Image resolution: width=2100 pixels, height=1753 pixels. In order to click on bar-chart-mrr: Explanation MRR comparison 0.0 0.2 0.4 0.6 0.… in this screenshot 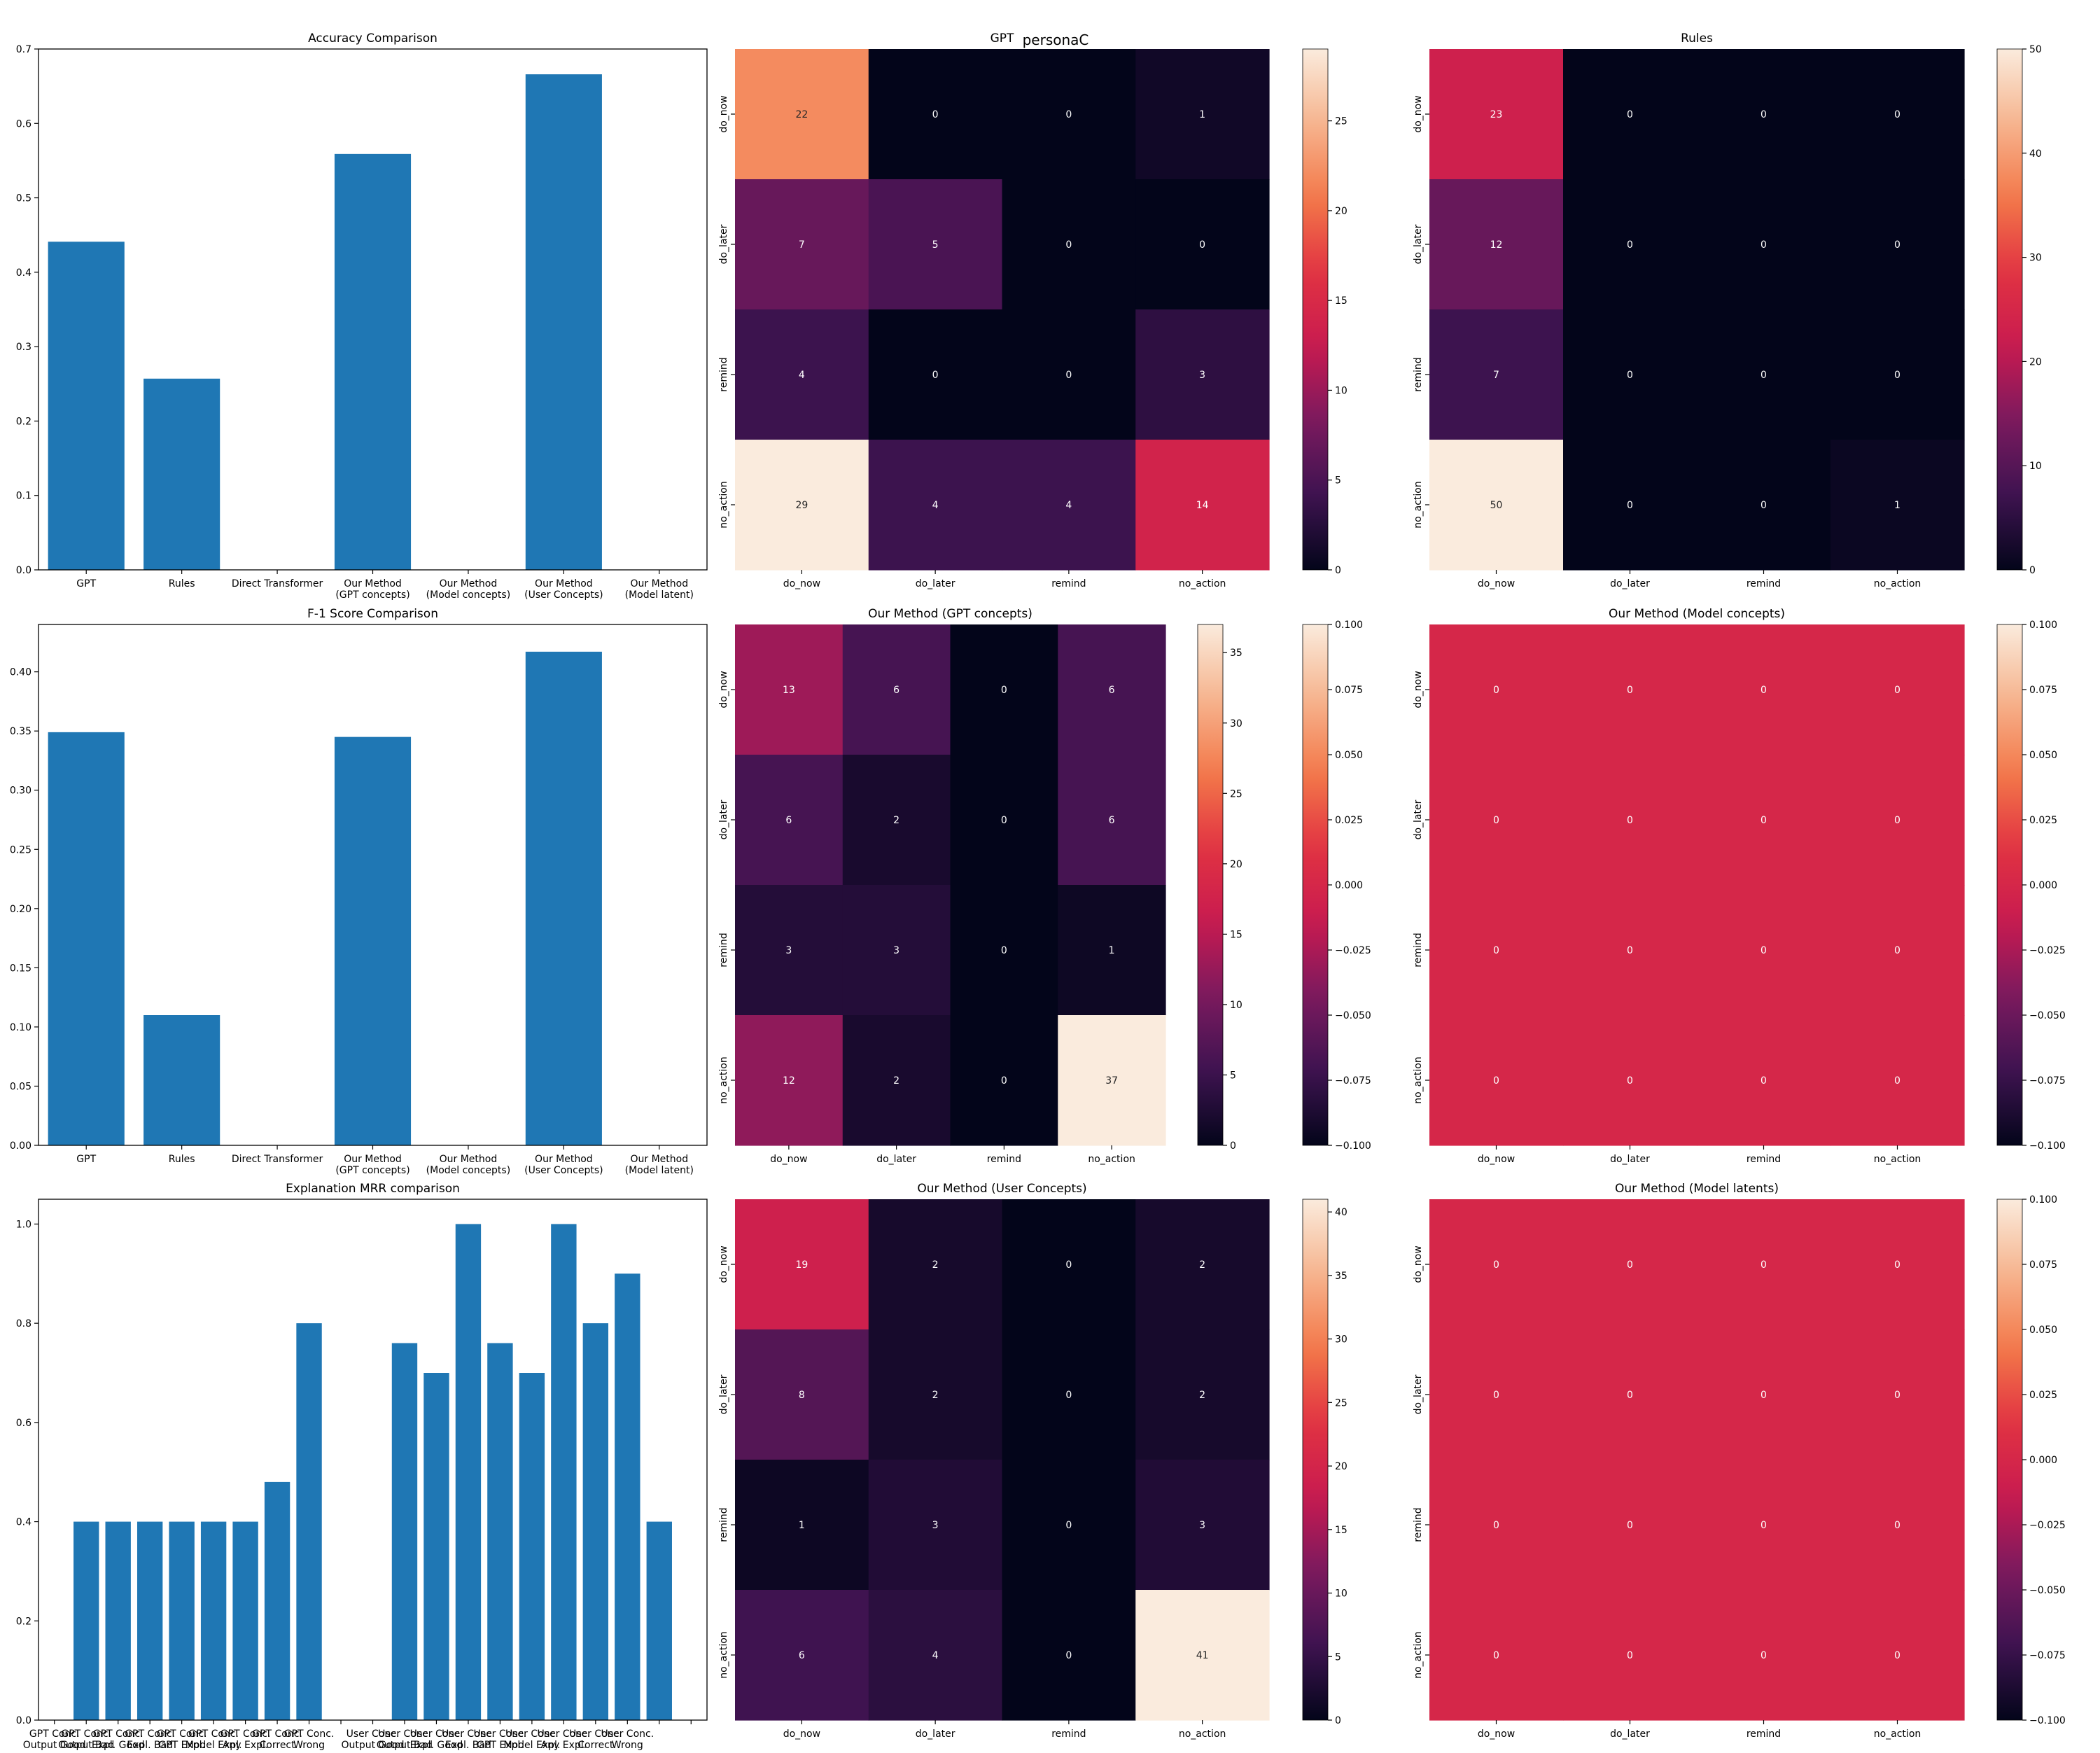, I will do `click(362, 1466)`.